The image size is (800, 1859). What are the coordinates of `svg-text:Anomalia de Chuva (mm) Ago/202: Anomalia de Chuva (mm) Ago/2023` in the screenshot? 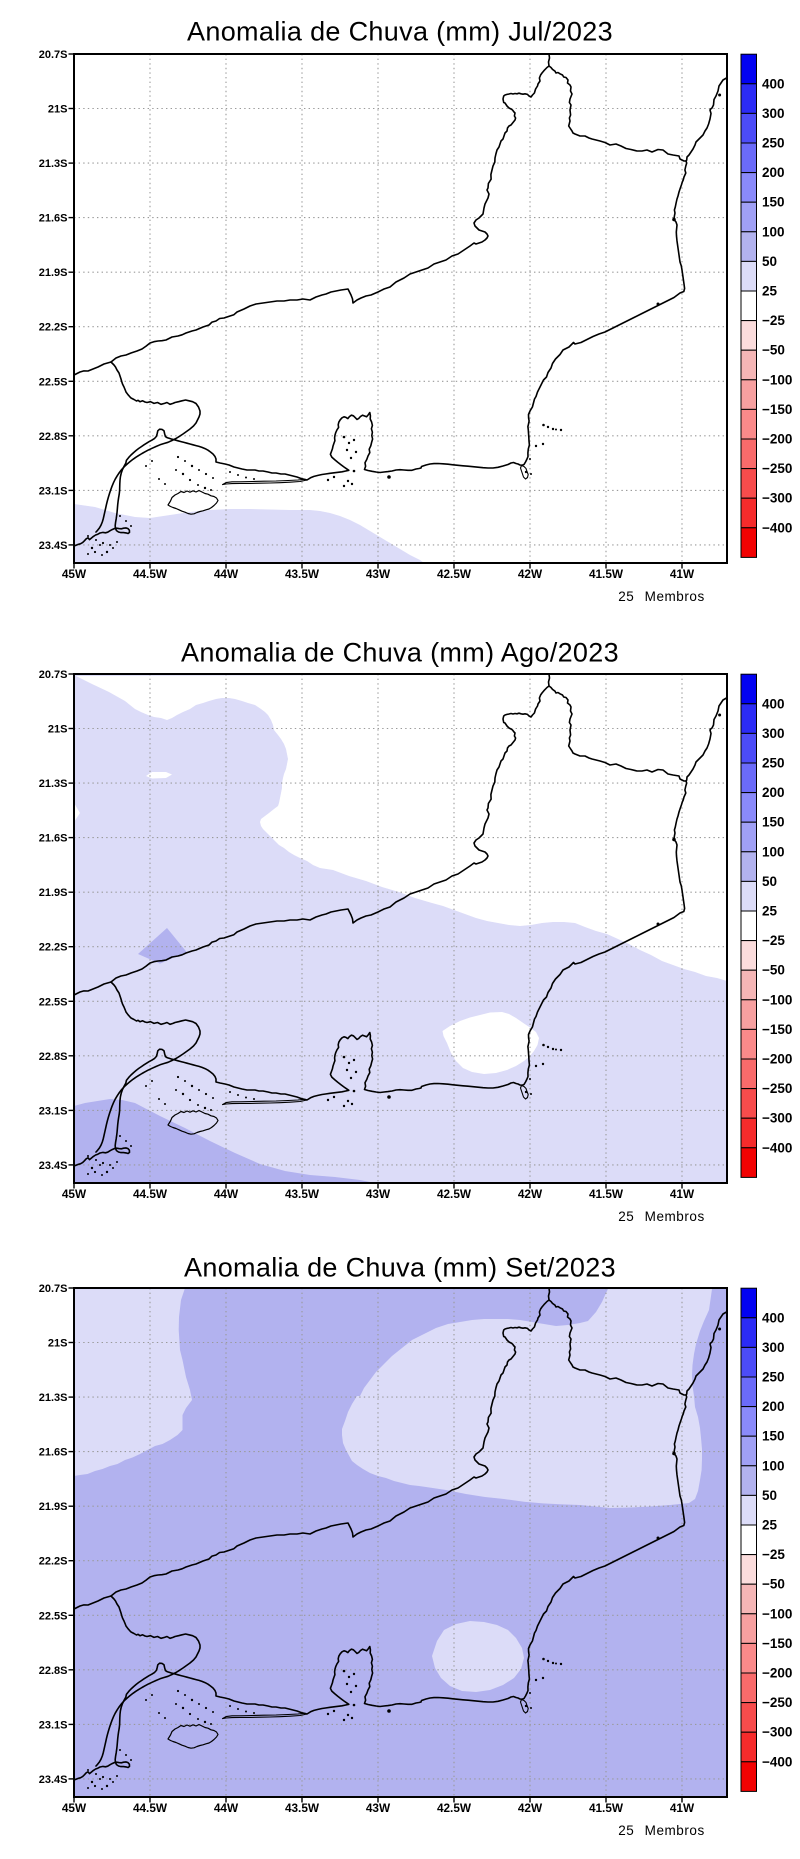 It's located at (400, 652).